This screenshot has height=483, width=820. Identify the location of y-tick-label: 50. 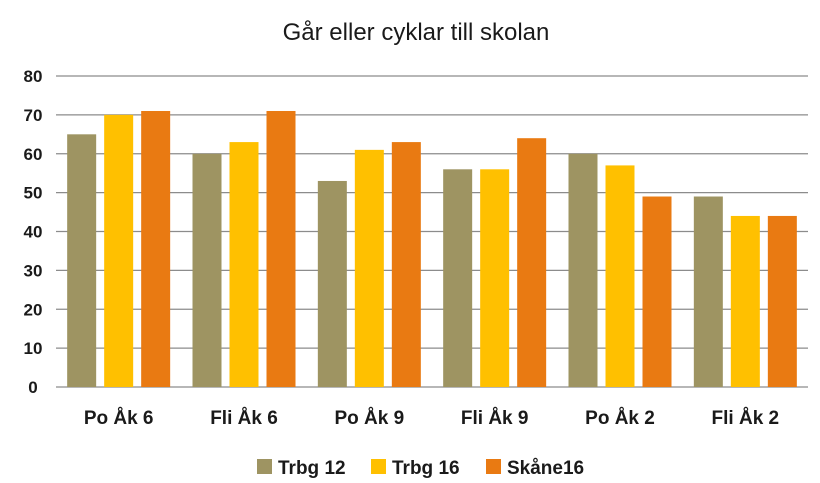
(33, 193).